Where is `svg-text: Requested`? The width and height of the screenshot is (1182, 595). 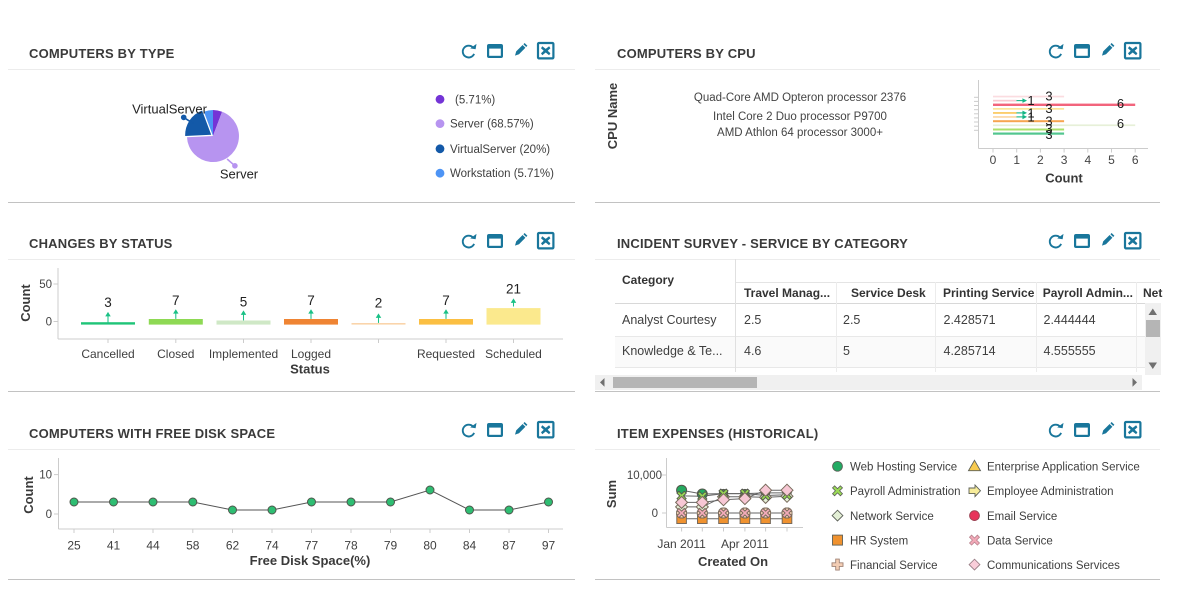 svg-text: Requested is located at coordinates (446, 354).